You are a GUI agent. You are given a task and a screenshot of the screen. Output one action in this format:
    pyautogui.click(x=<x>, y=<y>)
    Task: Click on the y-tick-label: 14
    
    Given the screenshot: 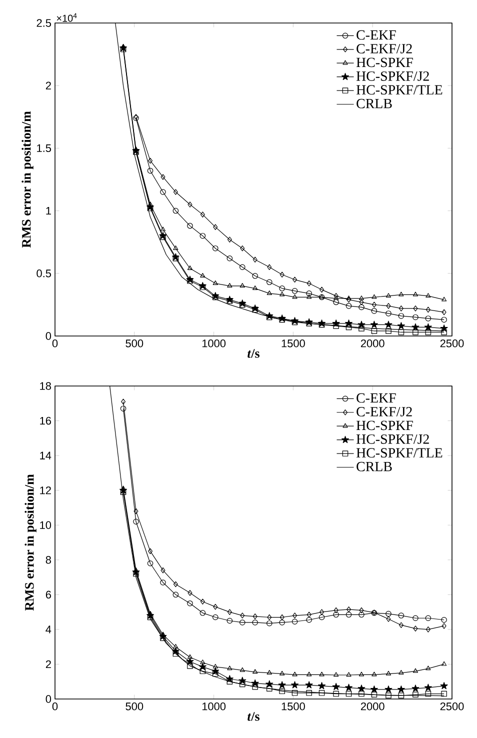 What is the action you would take?
    pyautogui.click(x=46, y=456)
    